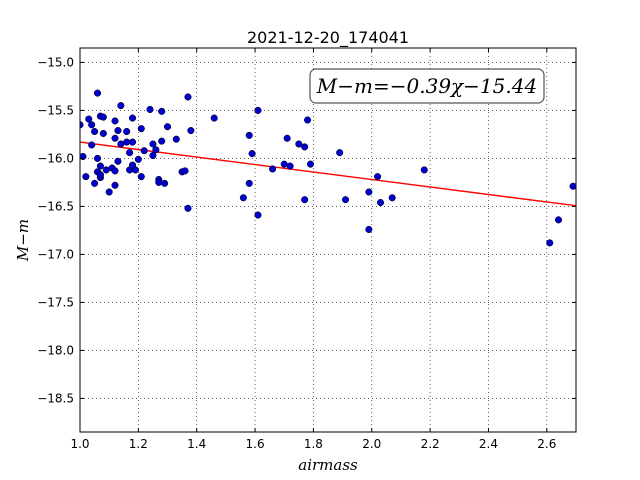 Image resolution: width=640 pixels, height=480 pixels. I want to click on y-tick-label: −18.5, so click(55, 398).